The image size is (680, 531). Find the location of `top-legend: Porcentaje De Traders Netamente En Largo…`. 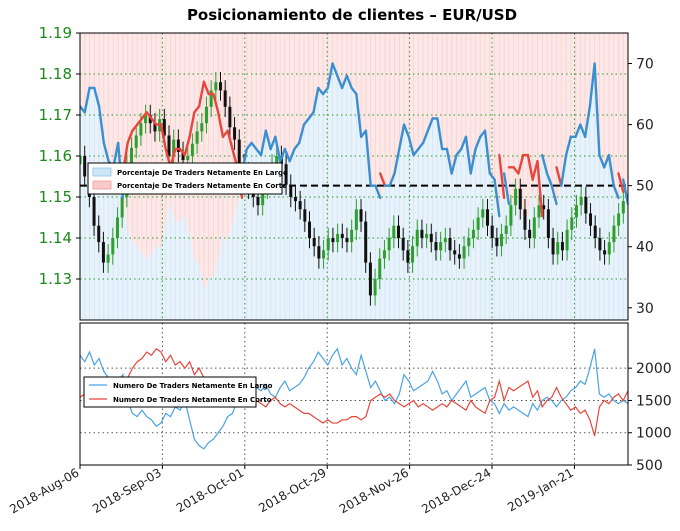

top-legend: Porcentaje De Traders Netamente En Largo… is located at coordinates (187, 178).